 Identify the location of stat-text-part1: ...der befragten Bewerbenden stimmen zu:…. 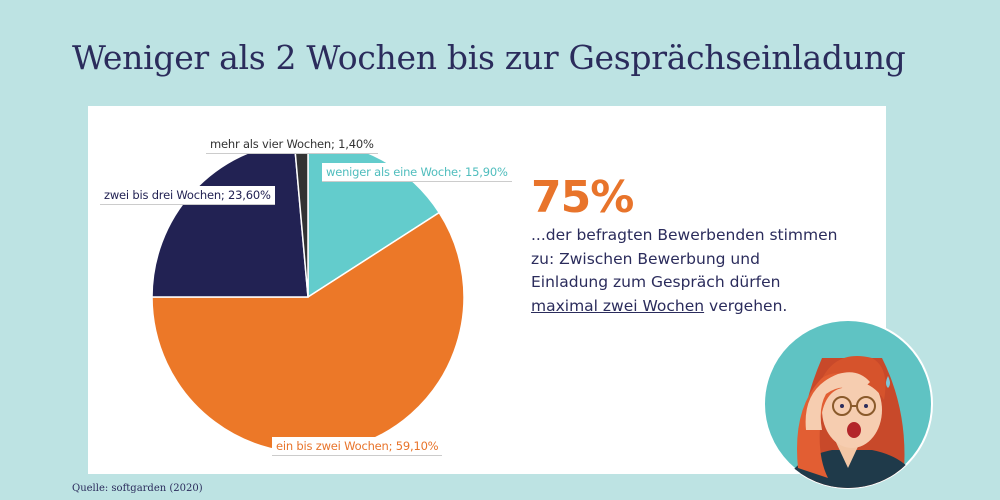
(684, 258).